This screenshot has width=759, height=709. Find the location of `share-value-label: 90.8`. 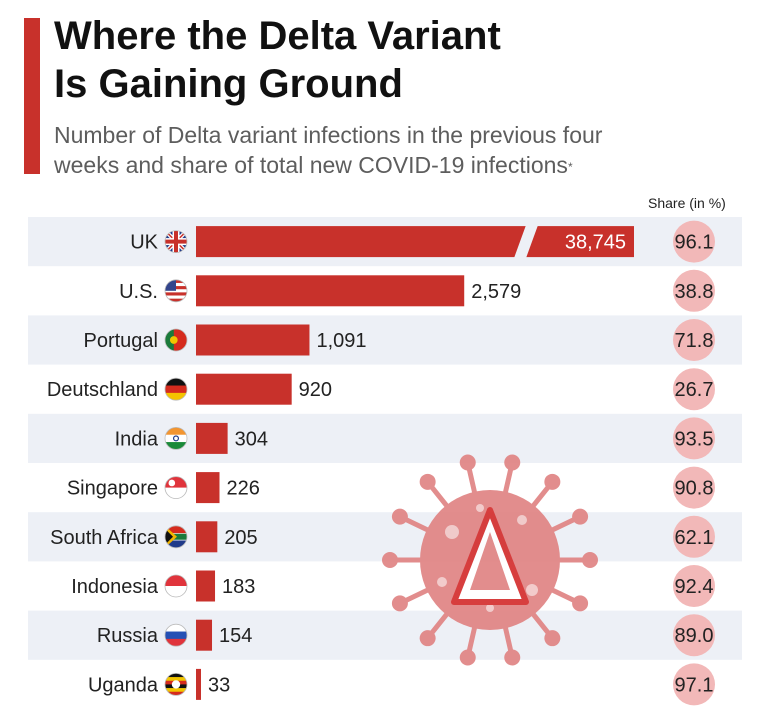

share-value-label: 90.8 is located at coordinates (694, 489).